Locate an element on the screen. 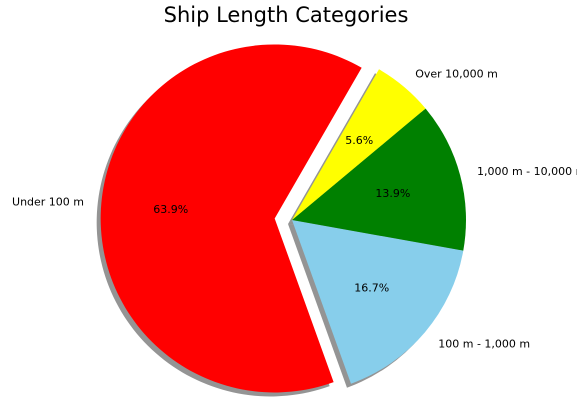  slice-label-1-000-m-10-000-m: 1,000 m - 10,000 m is located at coordinates (527, 171).